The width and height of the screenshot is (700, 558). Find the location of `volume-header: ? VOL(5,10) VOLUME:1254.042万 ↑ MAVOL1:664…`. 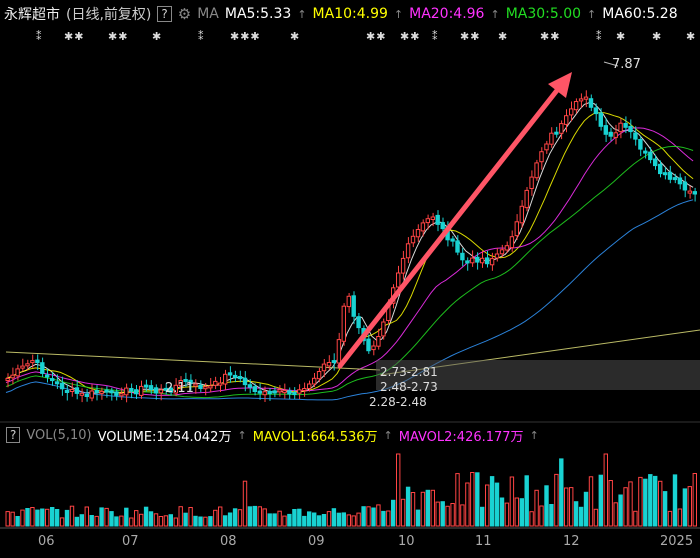

volume-header: ? VOL(5,10) VOLUME:1254.042万 ↑ MAVOL1:664… is located at coordinates (350, 435).